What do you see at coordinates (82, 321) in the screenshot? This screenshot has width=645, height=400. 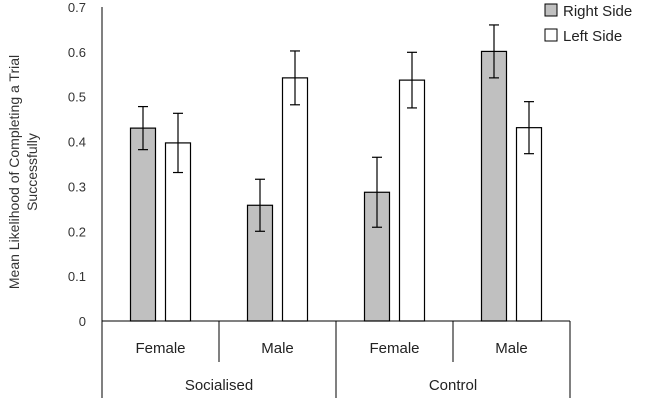 I see `y-tick-label: 0` at bounding box center [82, 321].